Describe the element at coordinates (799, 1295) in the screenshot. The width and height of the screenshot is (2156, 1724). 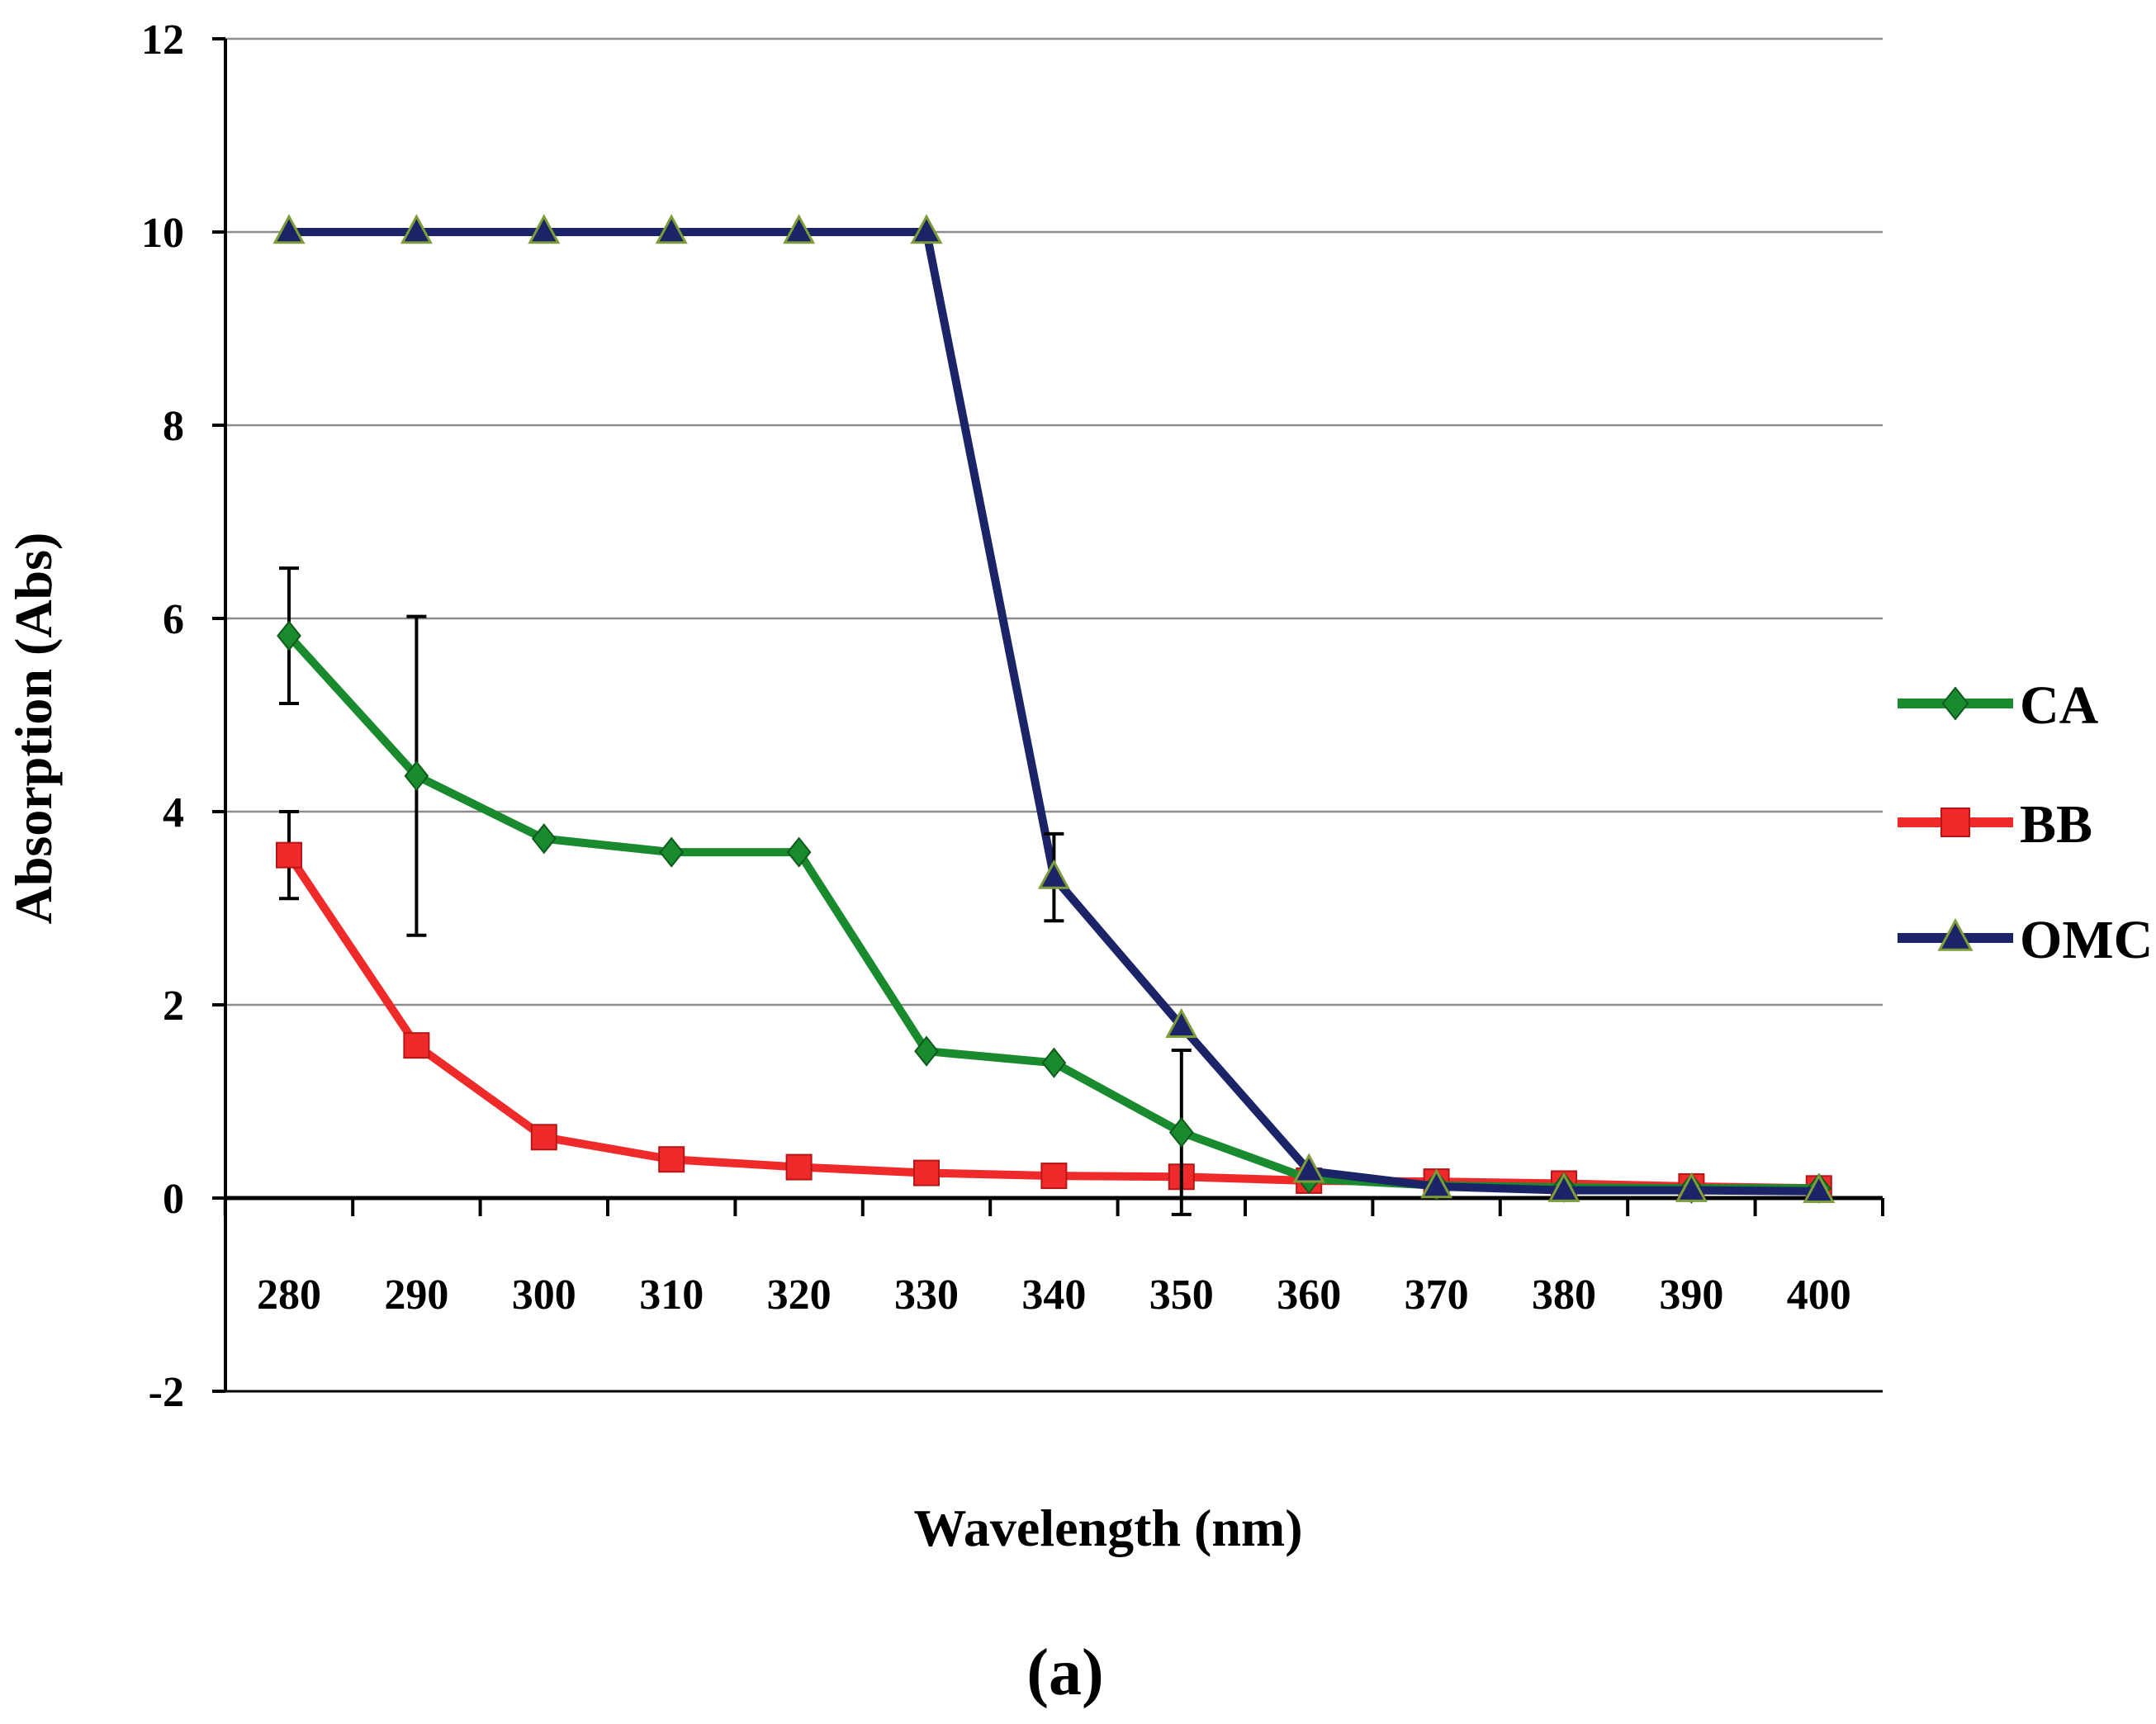
I see `x-tick-label: 320` at that location.